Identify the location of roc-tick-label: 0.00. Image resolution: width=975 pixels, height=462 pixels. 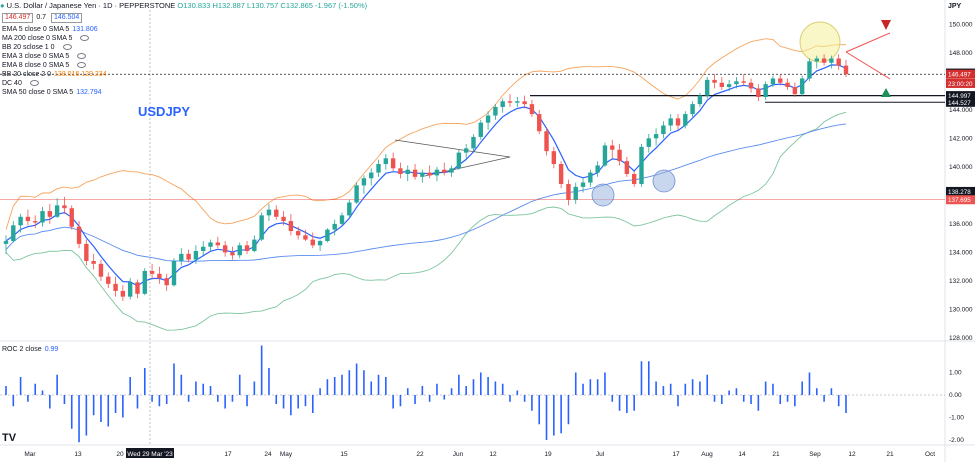
(955, 395).